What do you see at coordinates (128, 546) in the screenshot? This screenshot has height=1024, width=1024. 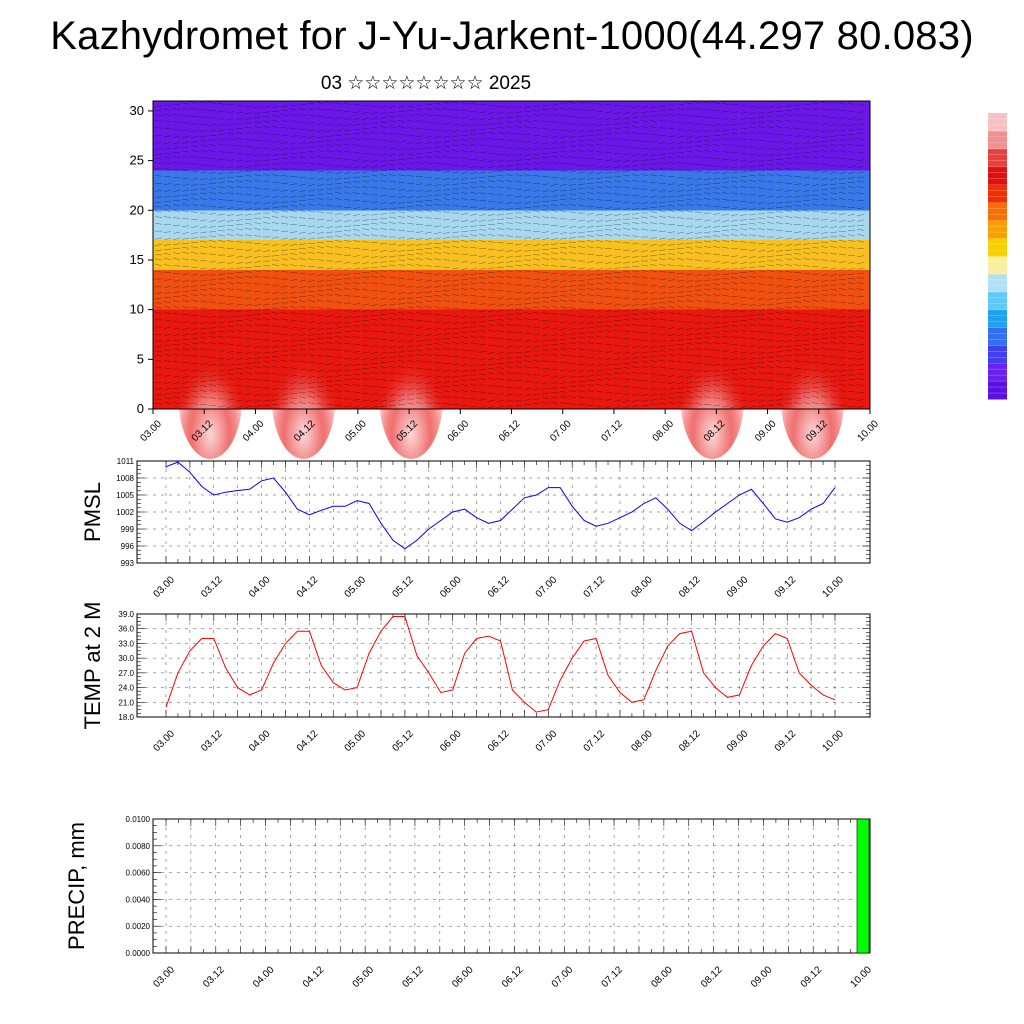 I see `y-tick-label: 996` at bounding box center [128, 546].